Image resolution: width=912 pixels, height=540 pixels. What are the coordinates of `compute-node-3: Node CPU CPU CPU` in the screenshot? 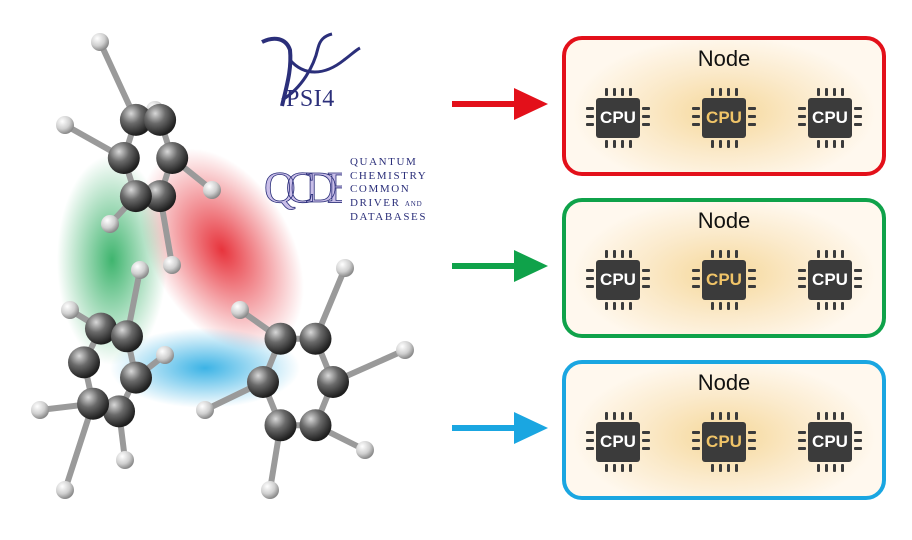 It's located at (724, 430).